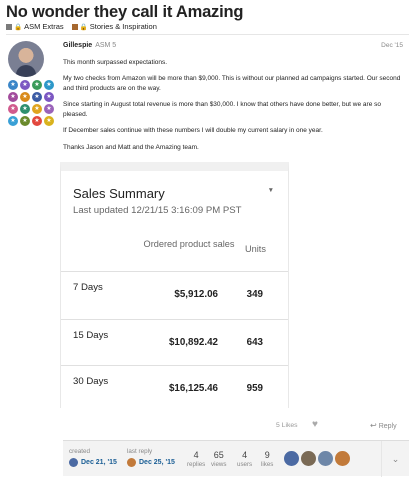 The width and height of the screenshot is (415, 480). Describe the element at coordinates (196, 464) in the screenshot. I see `stat-label: replies` at that location.